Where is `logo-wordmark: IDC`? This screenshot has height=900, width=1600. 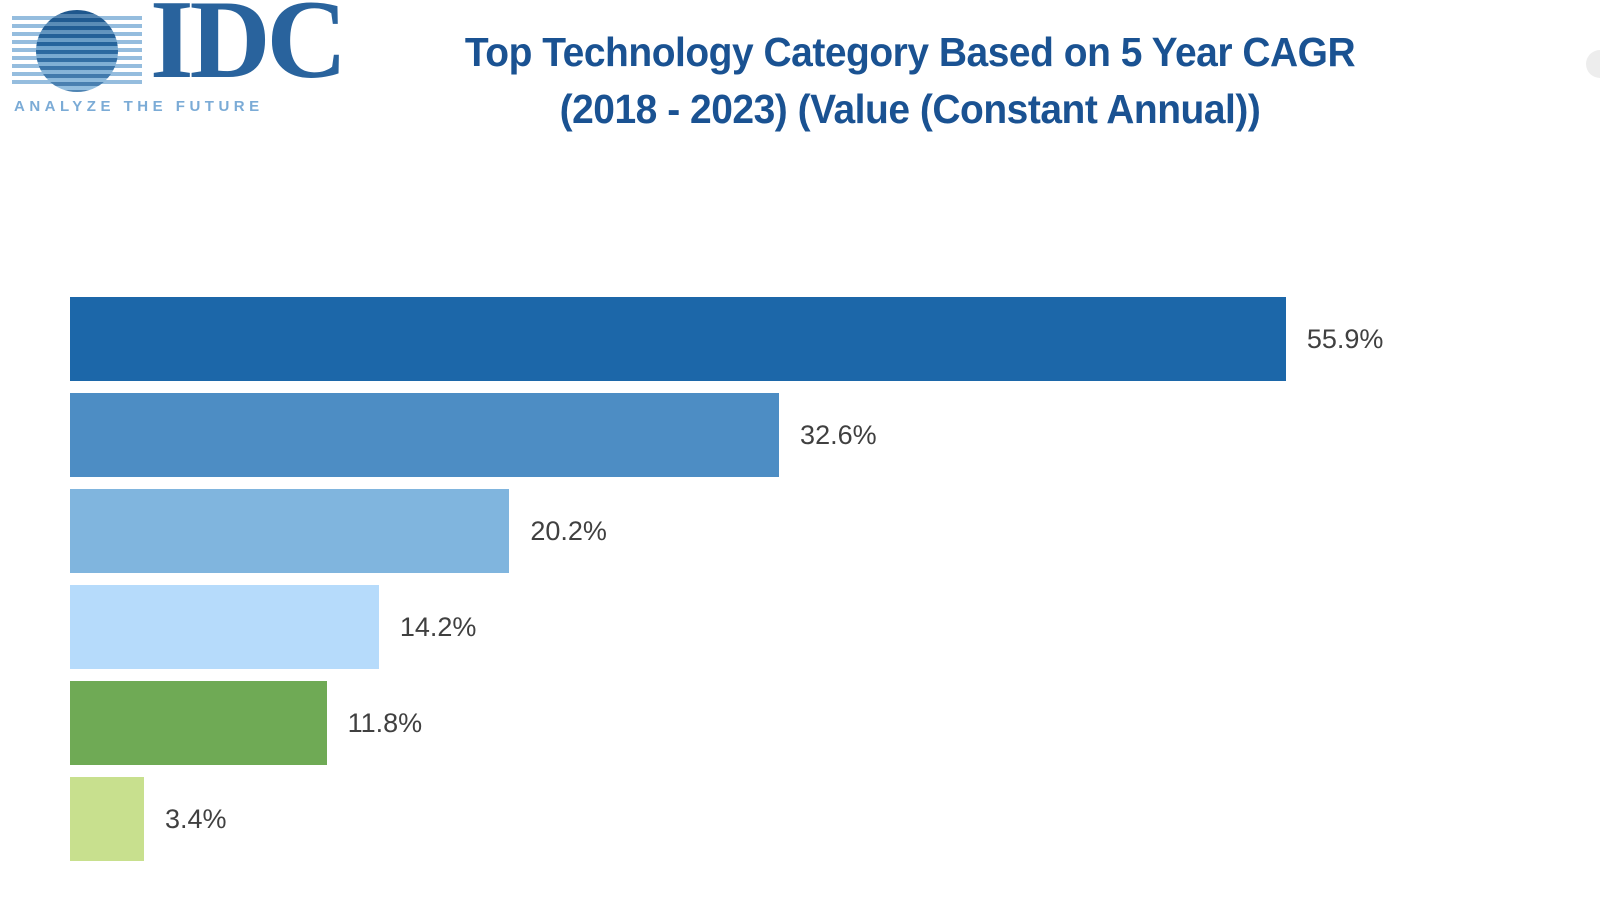 logo-wordmark: IDC is located at coordinates (248, 51).